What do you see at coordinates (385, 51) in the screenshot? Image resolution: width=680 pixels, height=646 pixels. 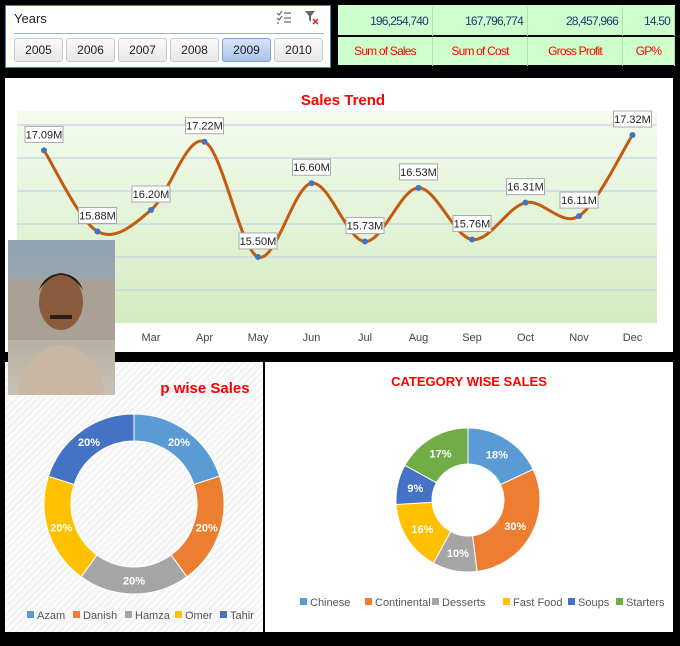 I see `kpi-label: Sum of Sales` at bounding box center [385, 51].